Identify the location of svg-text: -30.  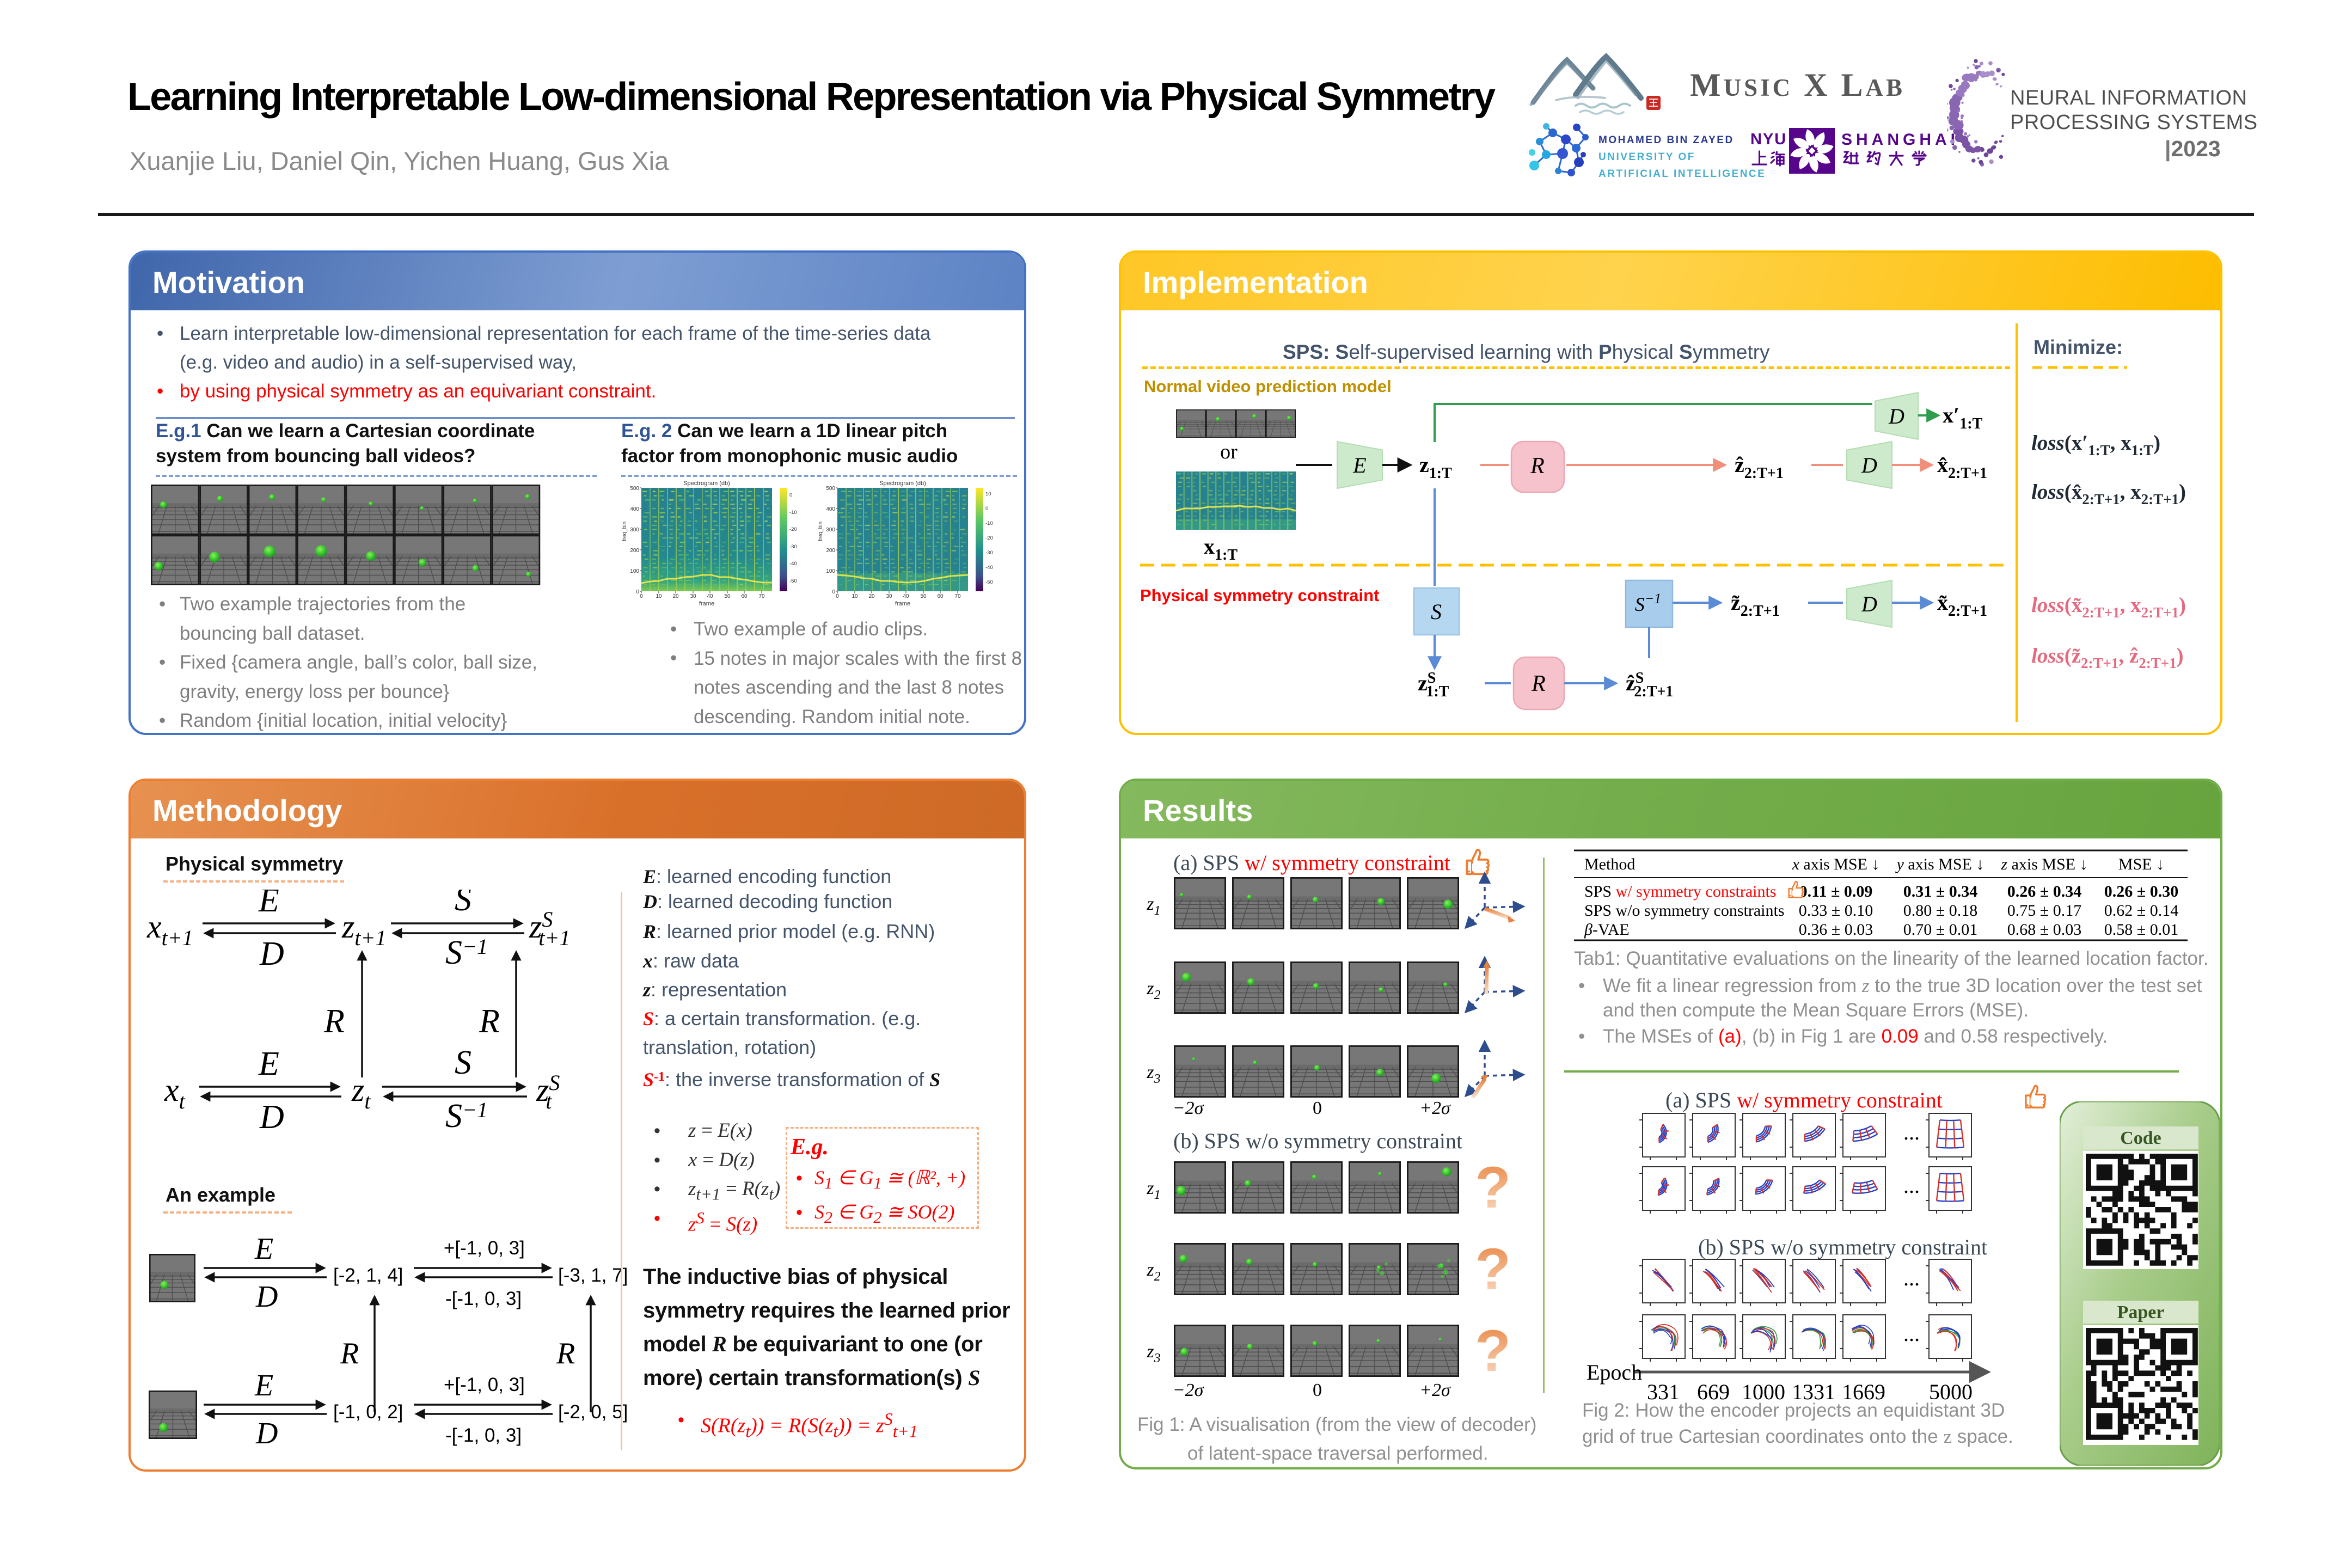
(793, 547).